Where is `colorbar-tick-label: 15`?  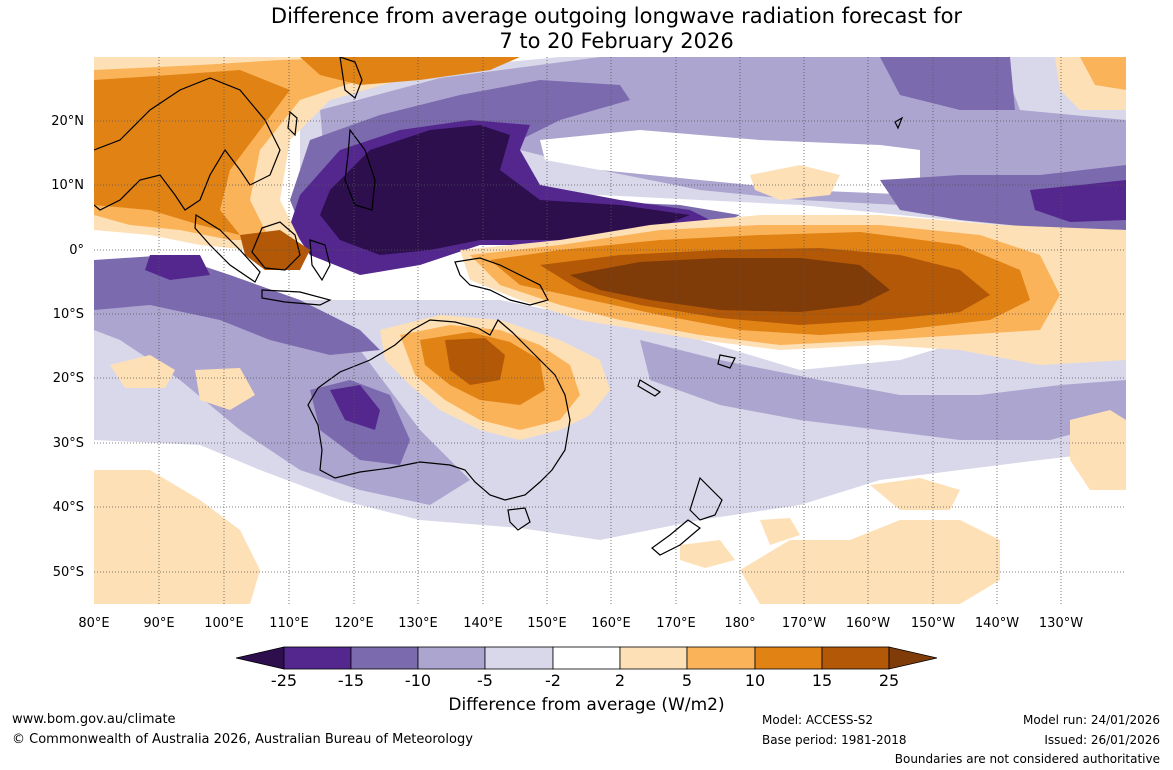 colorbar-tick-label: 15 is located at coordinates (822, 680).